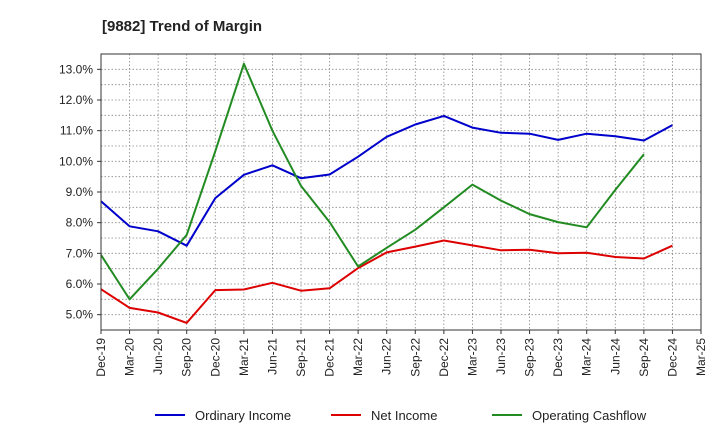 The image size is (720, 440). What do you see at coordinates (644, 357) in the screenshot?
I see `x-tick-label: Sep-24` at bounding box center [644, 357].